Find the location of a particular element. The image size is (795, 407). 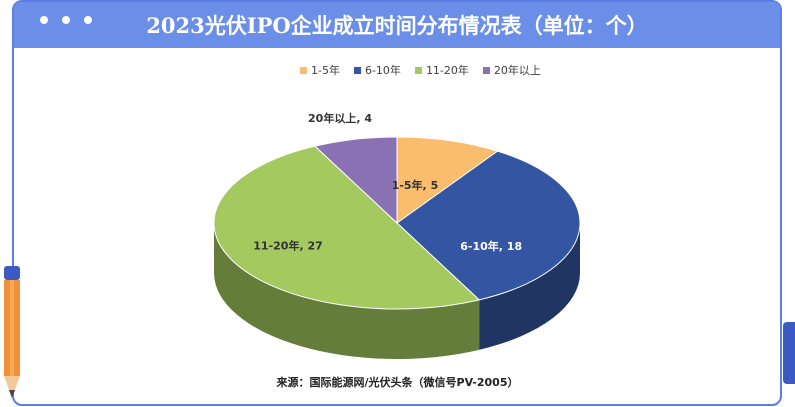

legend-item: 6-10年 is located at coordinates (377, 70).